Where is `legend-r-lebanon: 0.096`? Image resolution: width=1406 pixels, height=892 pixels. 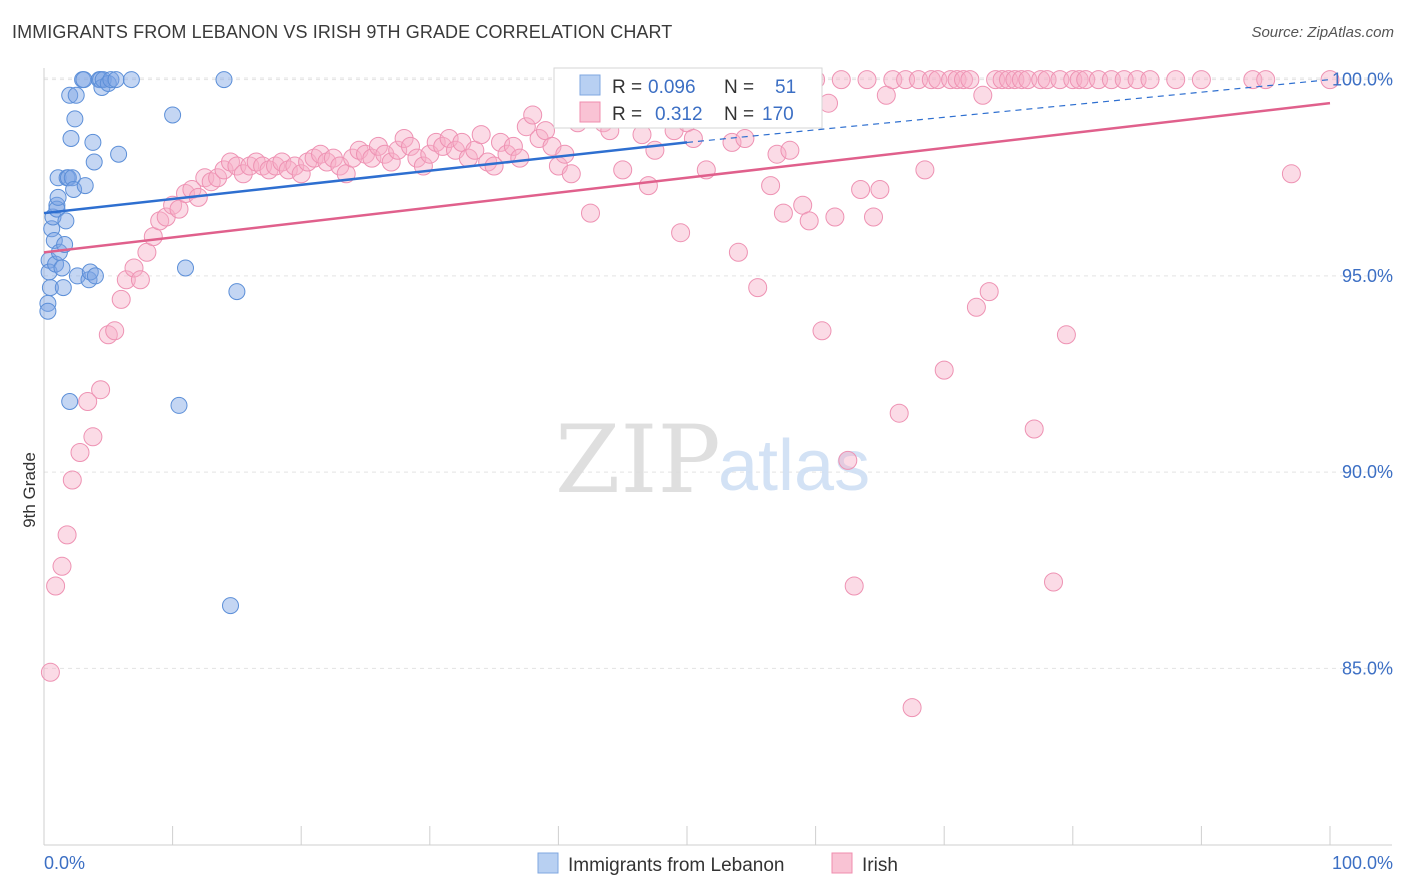 legend-r-lebanon: 0.096 is located at coordinates (672, 87).